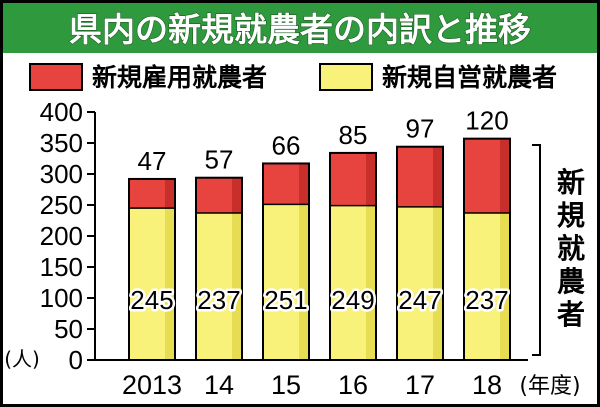 Image resolution: width=600 pixels, height=407 pixels. Describe the element at coordinates (536, 250) in the screenshot. I see `side-bracket` at that location.